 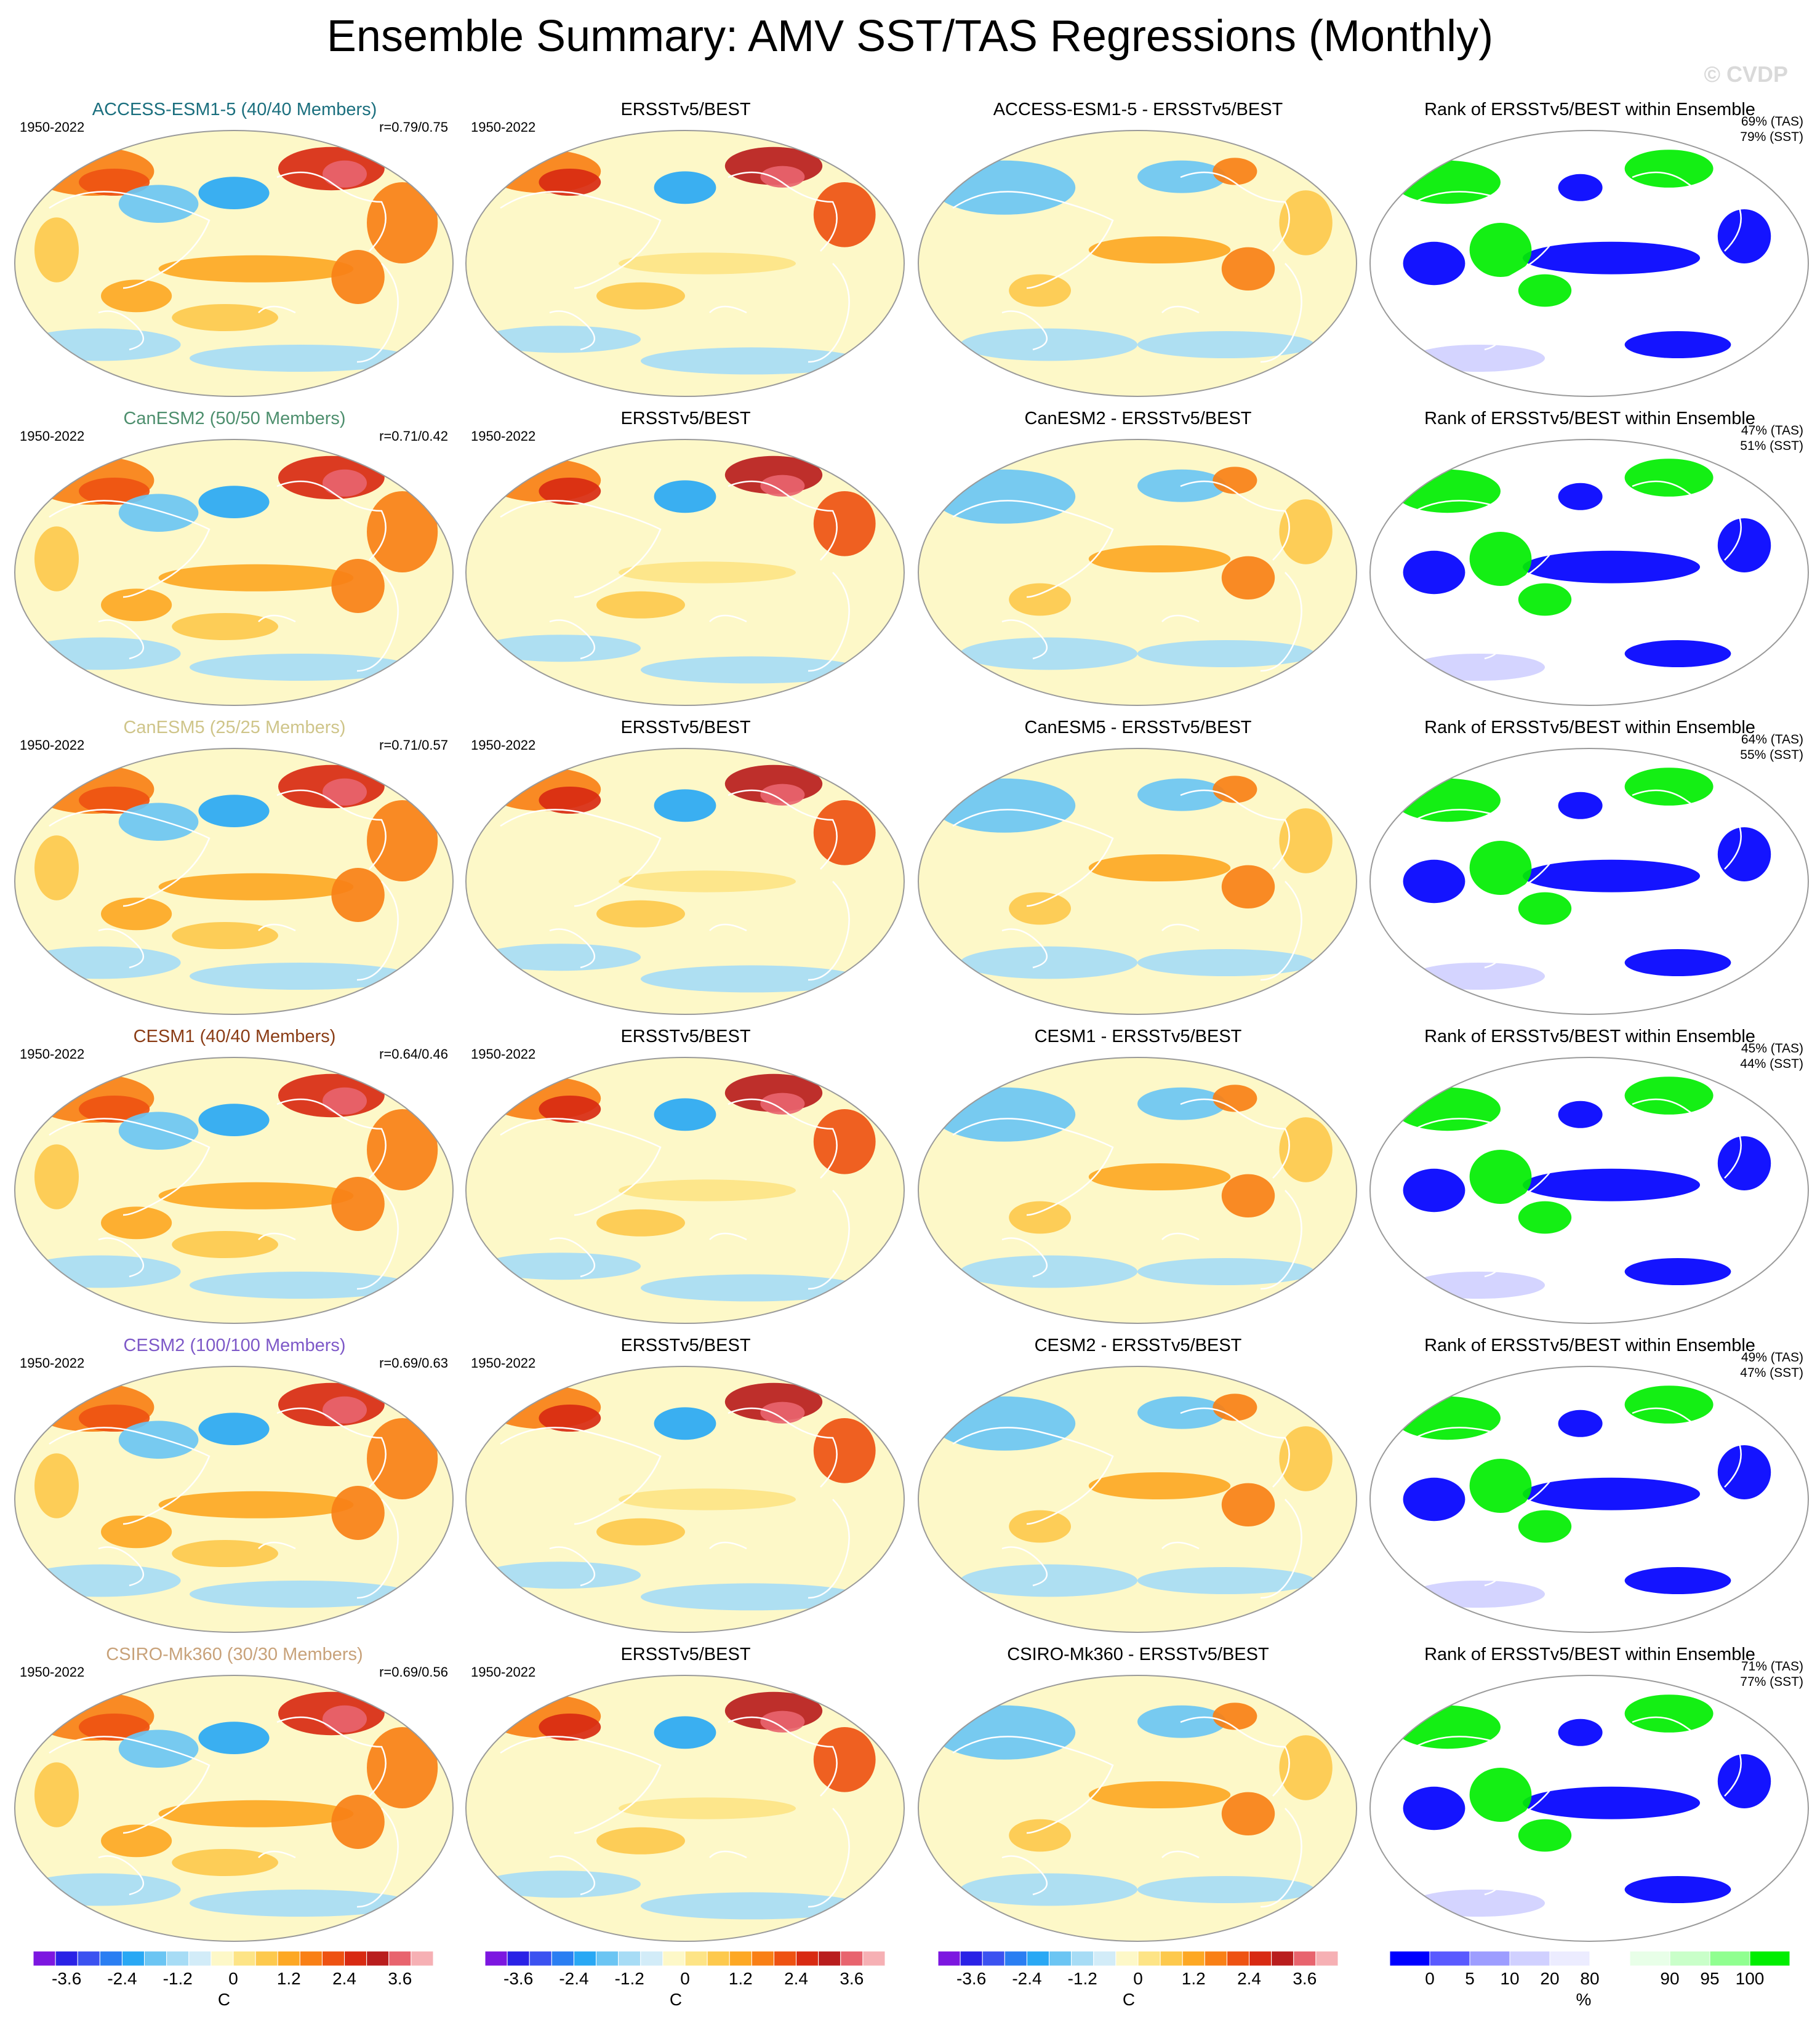 What do you see at coordinates (1549, 1979) in the screenshot?
I see `colorbar-tick-label: 20` at bounding box center [1549, 1979].